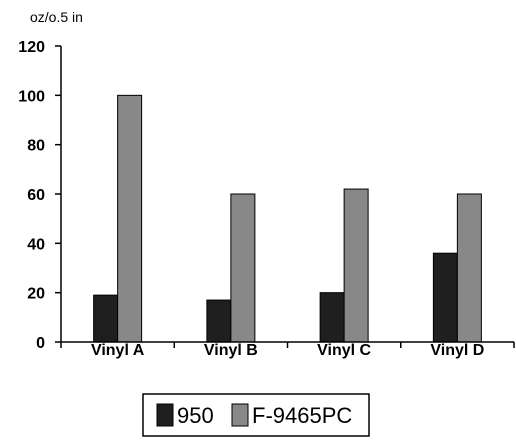 Image resolution: width=516 pixels, height=443 pixels. What do you see at coordinates (302, 415) in the screenshot?
I see `legend-label-f9465pc: F-9465PC` at bounding box center [302, 415].